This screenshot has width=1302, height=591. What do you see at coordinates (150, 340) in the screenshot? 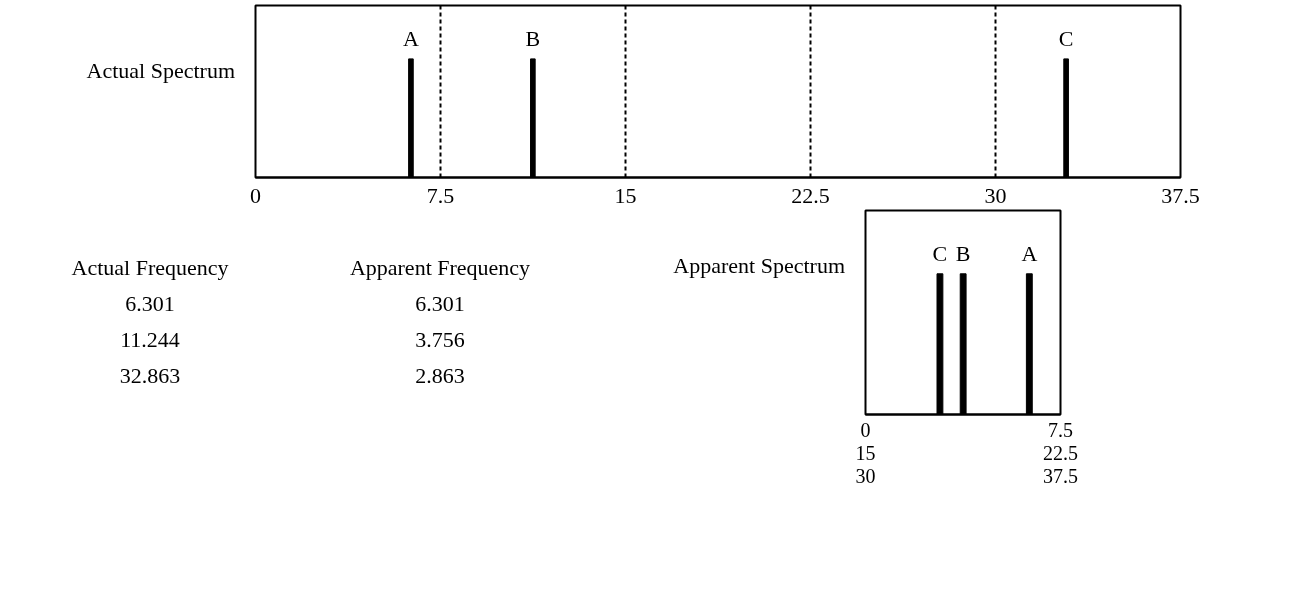
I see `text: 11.244` at bounding box center [150, 340].